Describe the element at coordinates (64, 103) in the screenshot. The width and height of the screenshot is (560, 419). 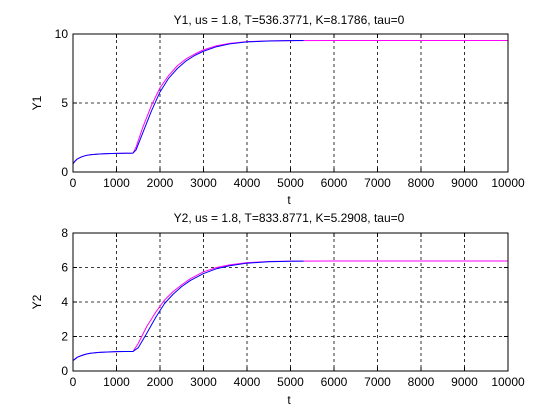
I see `y-tick-label: 5` at that location.